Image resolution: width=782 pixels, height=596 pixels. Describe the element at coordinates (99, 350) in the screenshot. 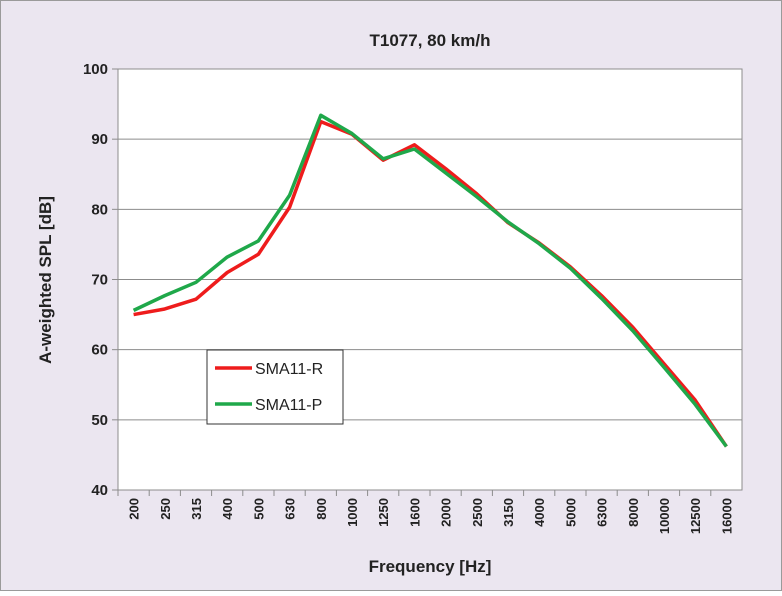

I see `y-tick-label: 60` at that location.